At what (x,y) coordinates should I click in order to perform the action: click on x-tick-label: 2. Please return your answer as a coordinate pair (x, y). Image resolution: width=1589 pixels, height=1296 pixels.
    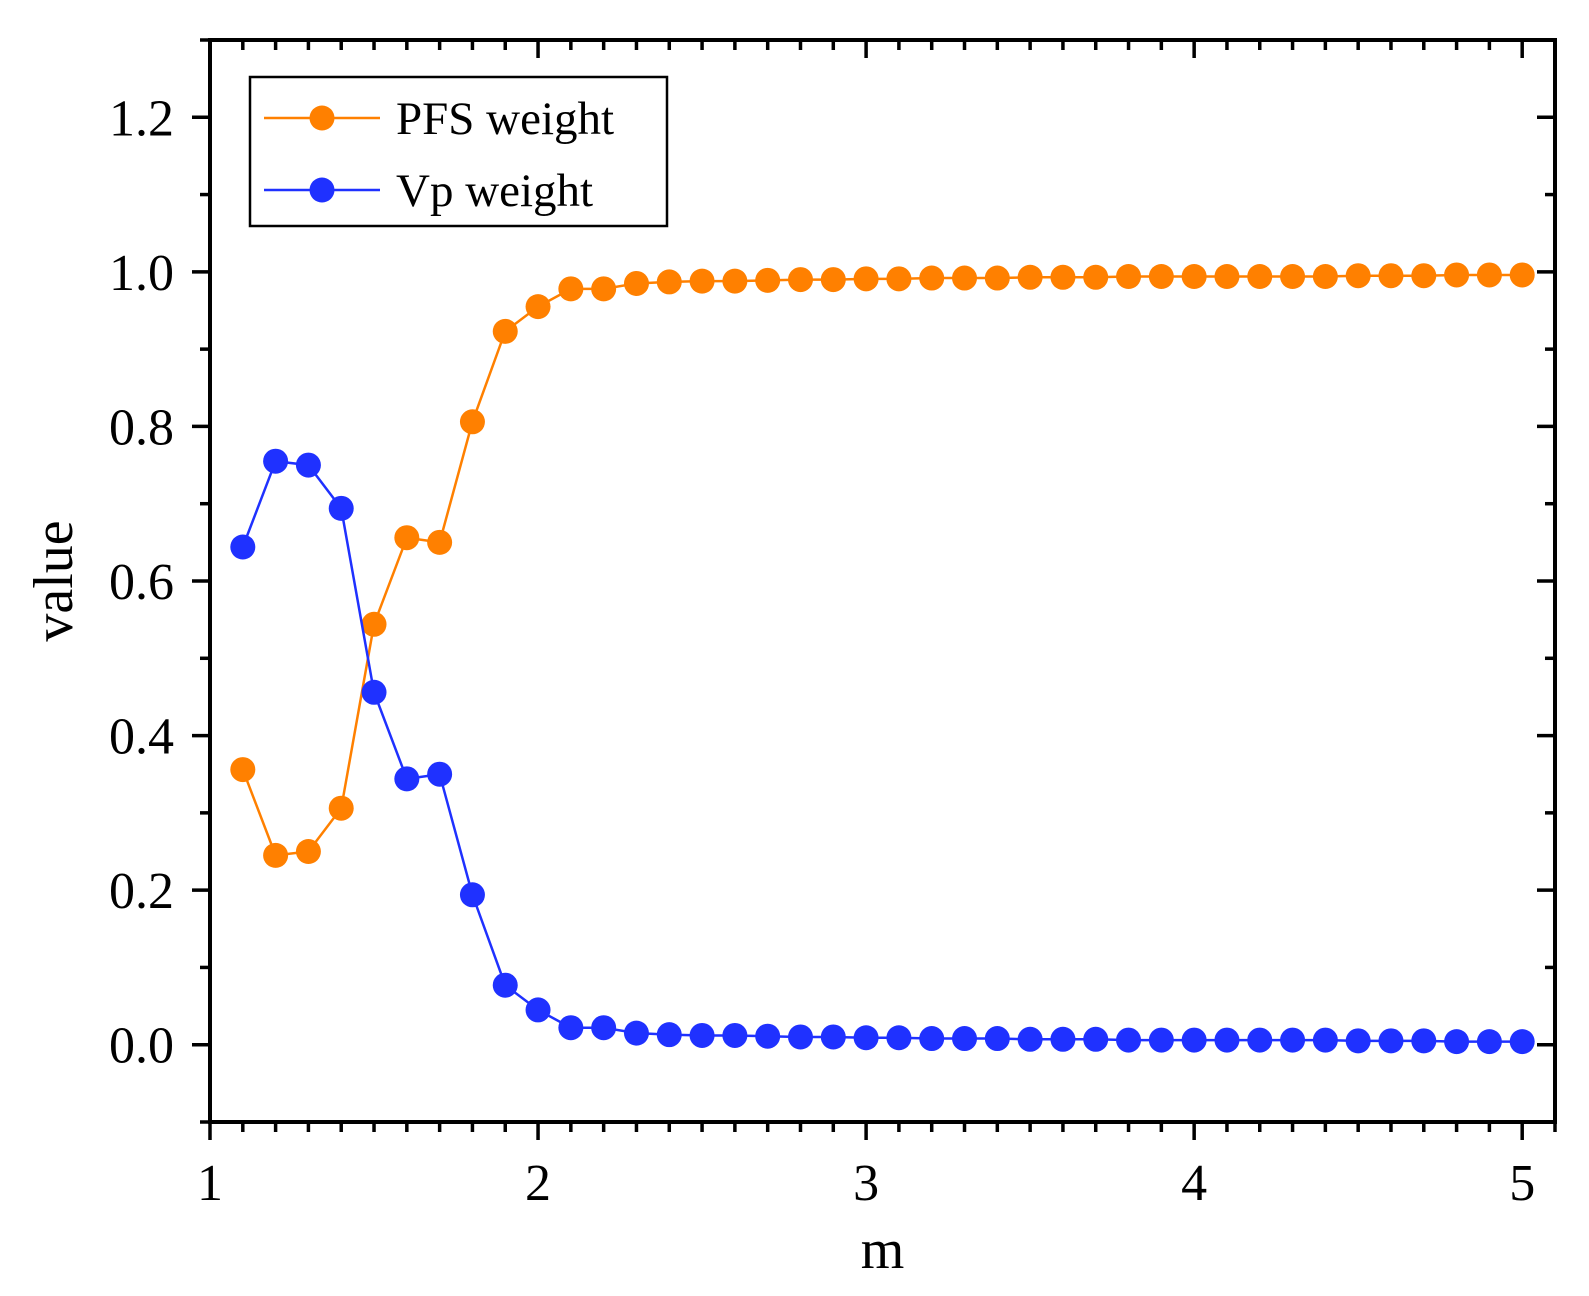
    Looking at the image, I should click on (538, 1183).